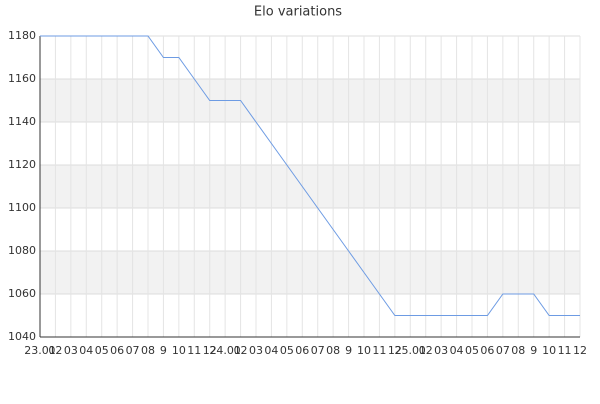  Describe the element at coordinates (225, 350) in the screenshot. I see `x-tick-label: 24.01` at that location.